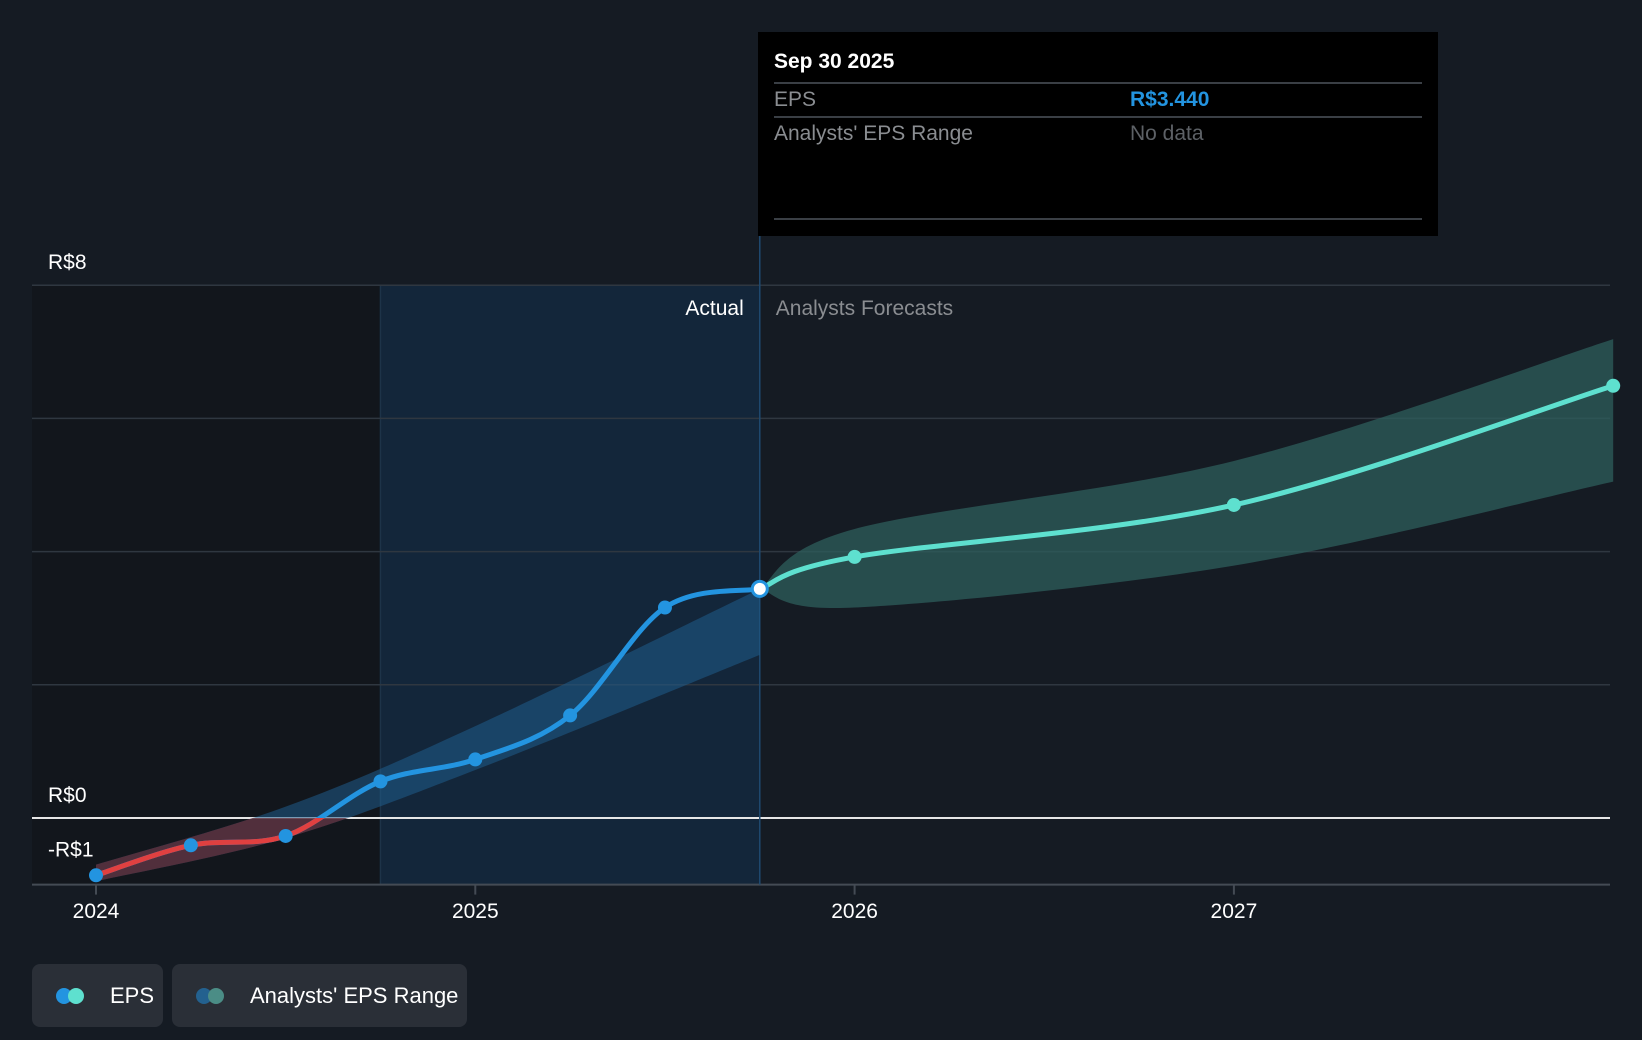 This screenshot has width=1642, height=1040. Describe the element at coordinates (714, 308) in the screenshot. I see `actual-label: Actual` at that location.